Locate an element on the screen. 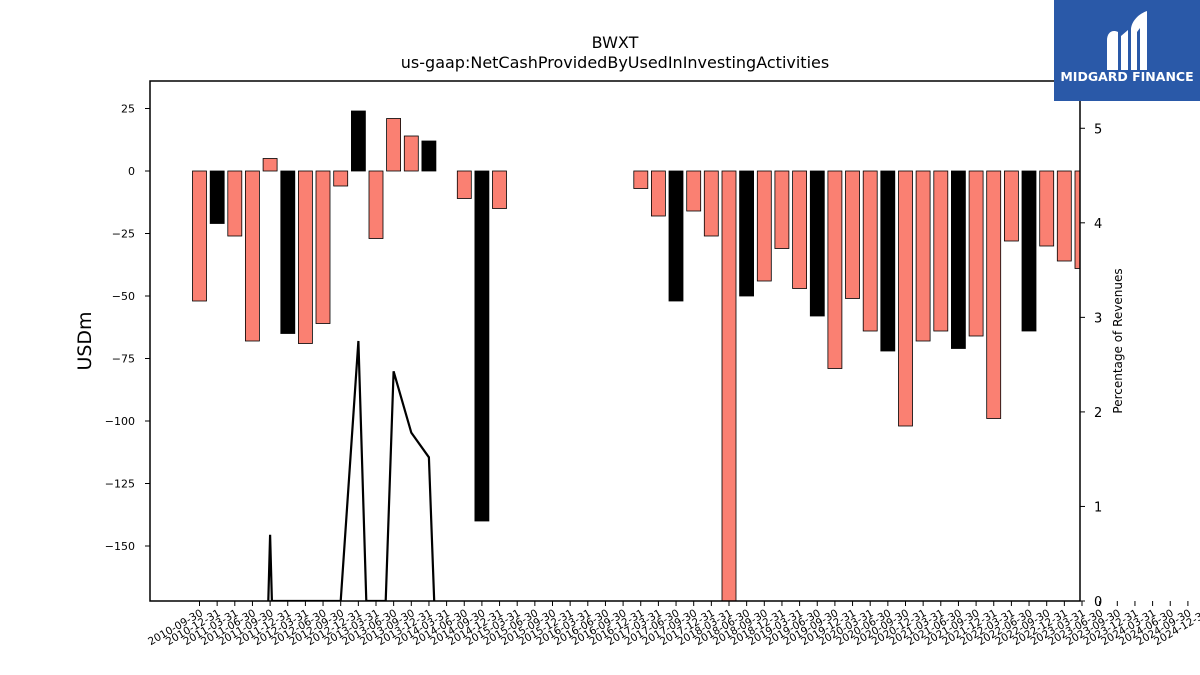 The height and width of the screenshot is (675, 1200). chart-title: BWXT is located at coordinates (615, 42).